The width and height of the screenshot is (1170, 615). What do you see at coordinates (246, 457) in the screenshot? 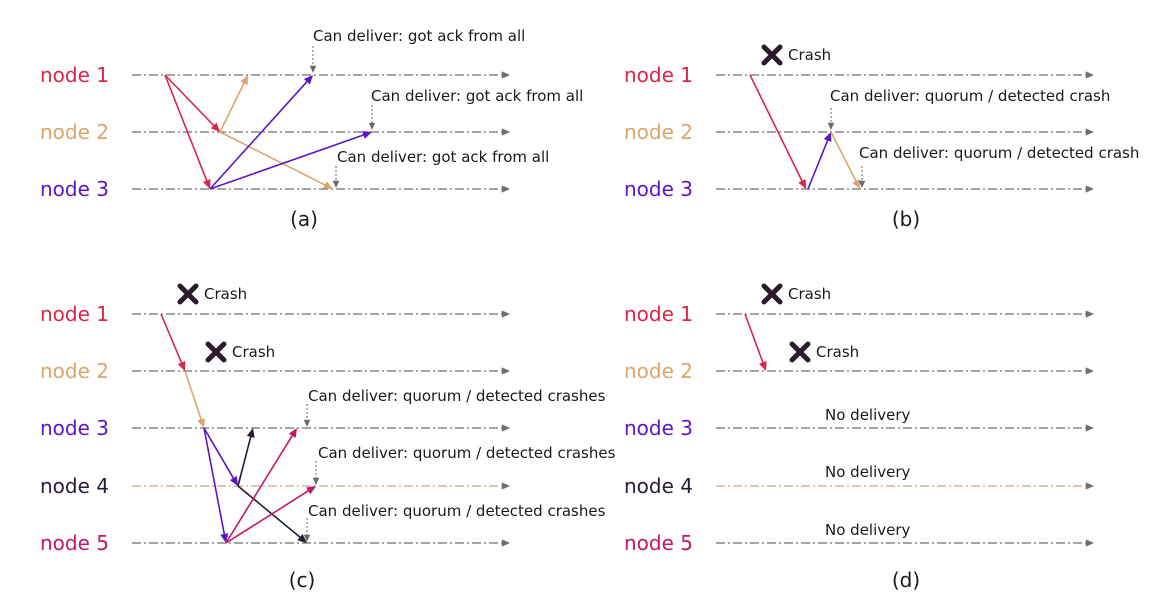
I see `ack-n4-to-n3` at bounding box center [246, 457].